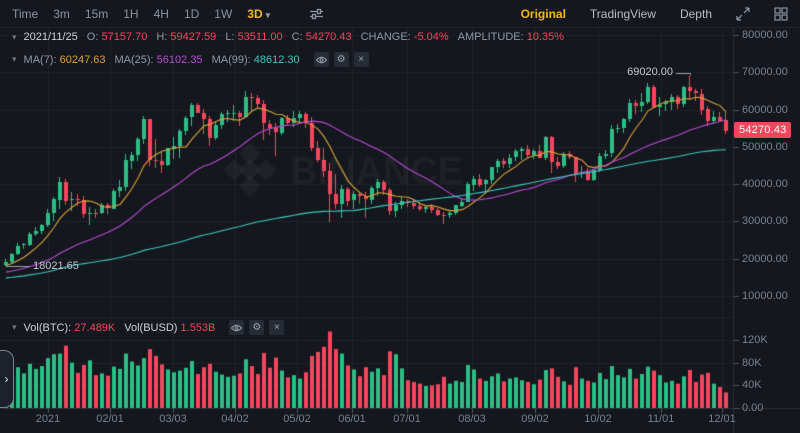 This screenshot has height=433, width=800. I want to click on interval-1h: 1H, so click(131, 13).